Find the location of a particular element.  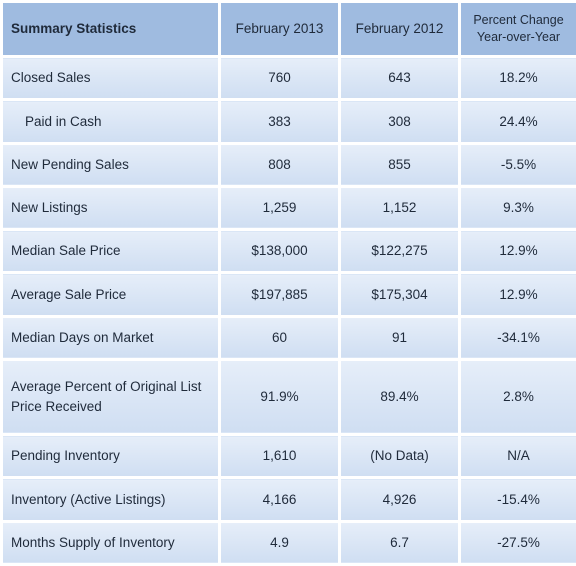

table-row: Median Days on Market 60 91 -34.1% is located at coordinates (288, 337).